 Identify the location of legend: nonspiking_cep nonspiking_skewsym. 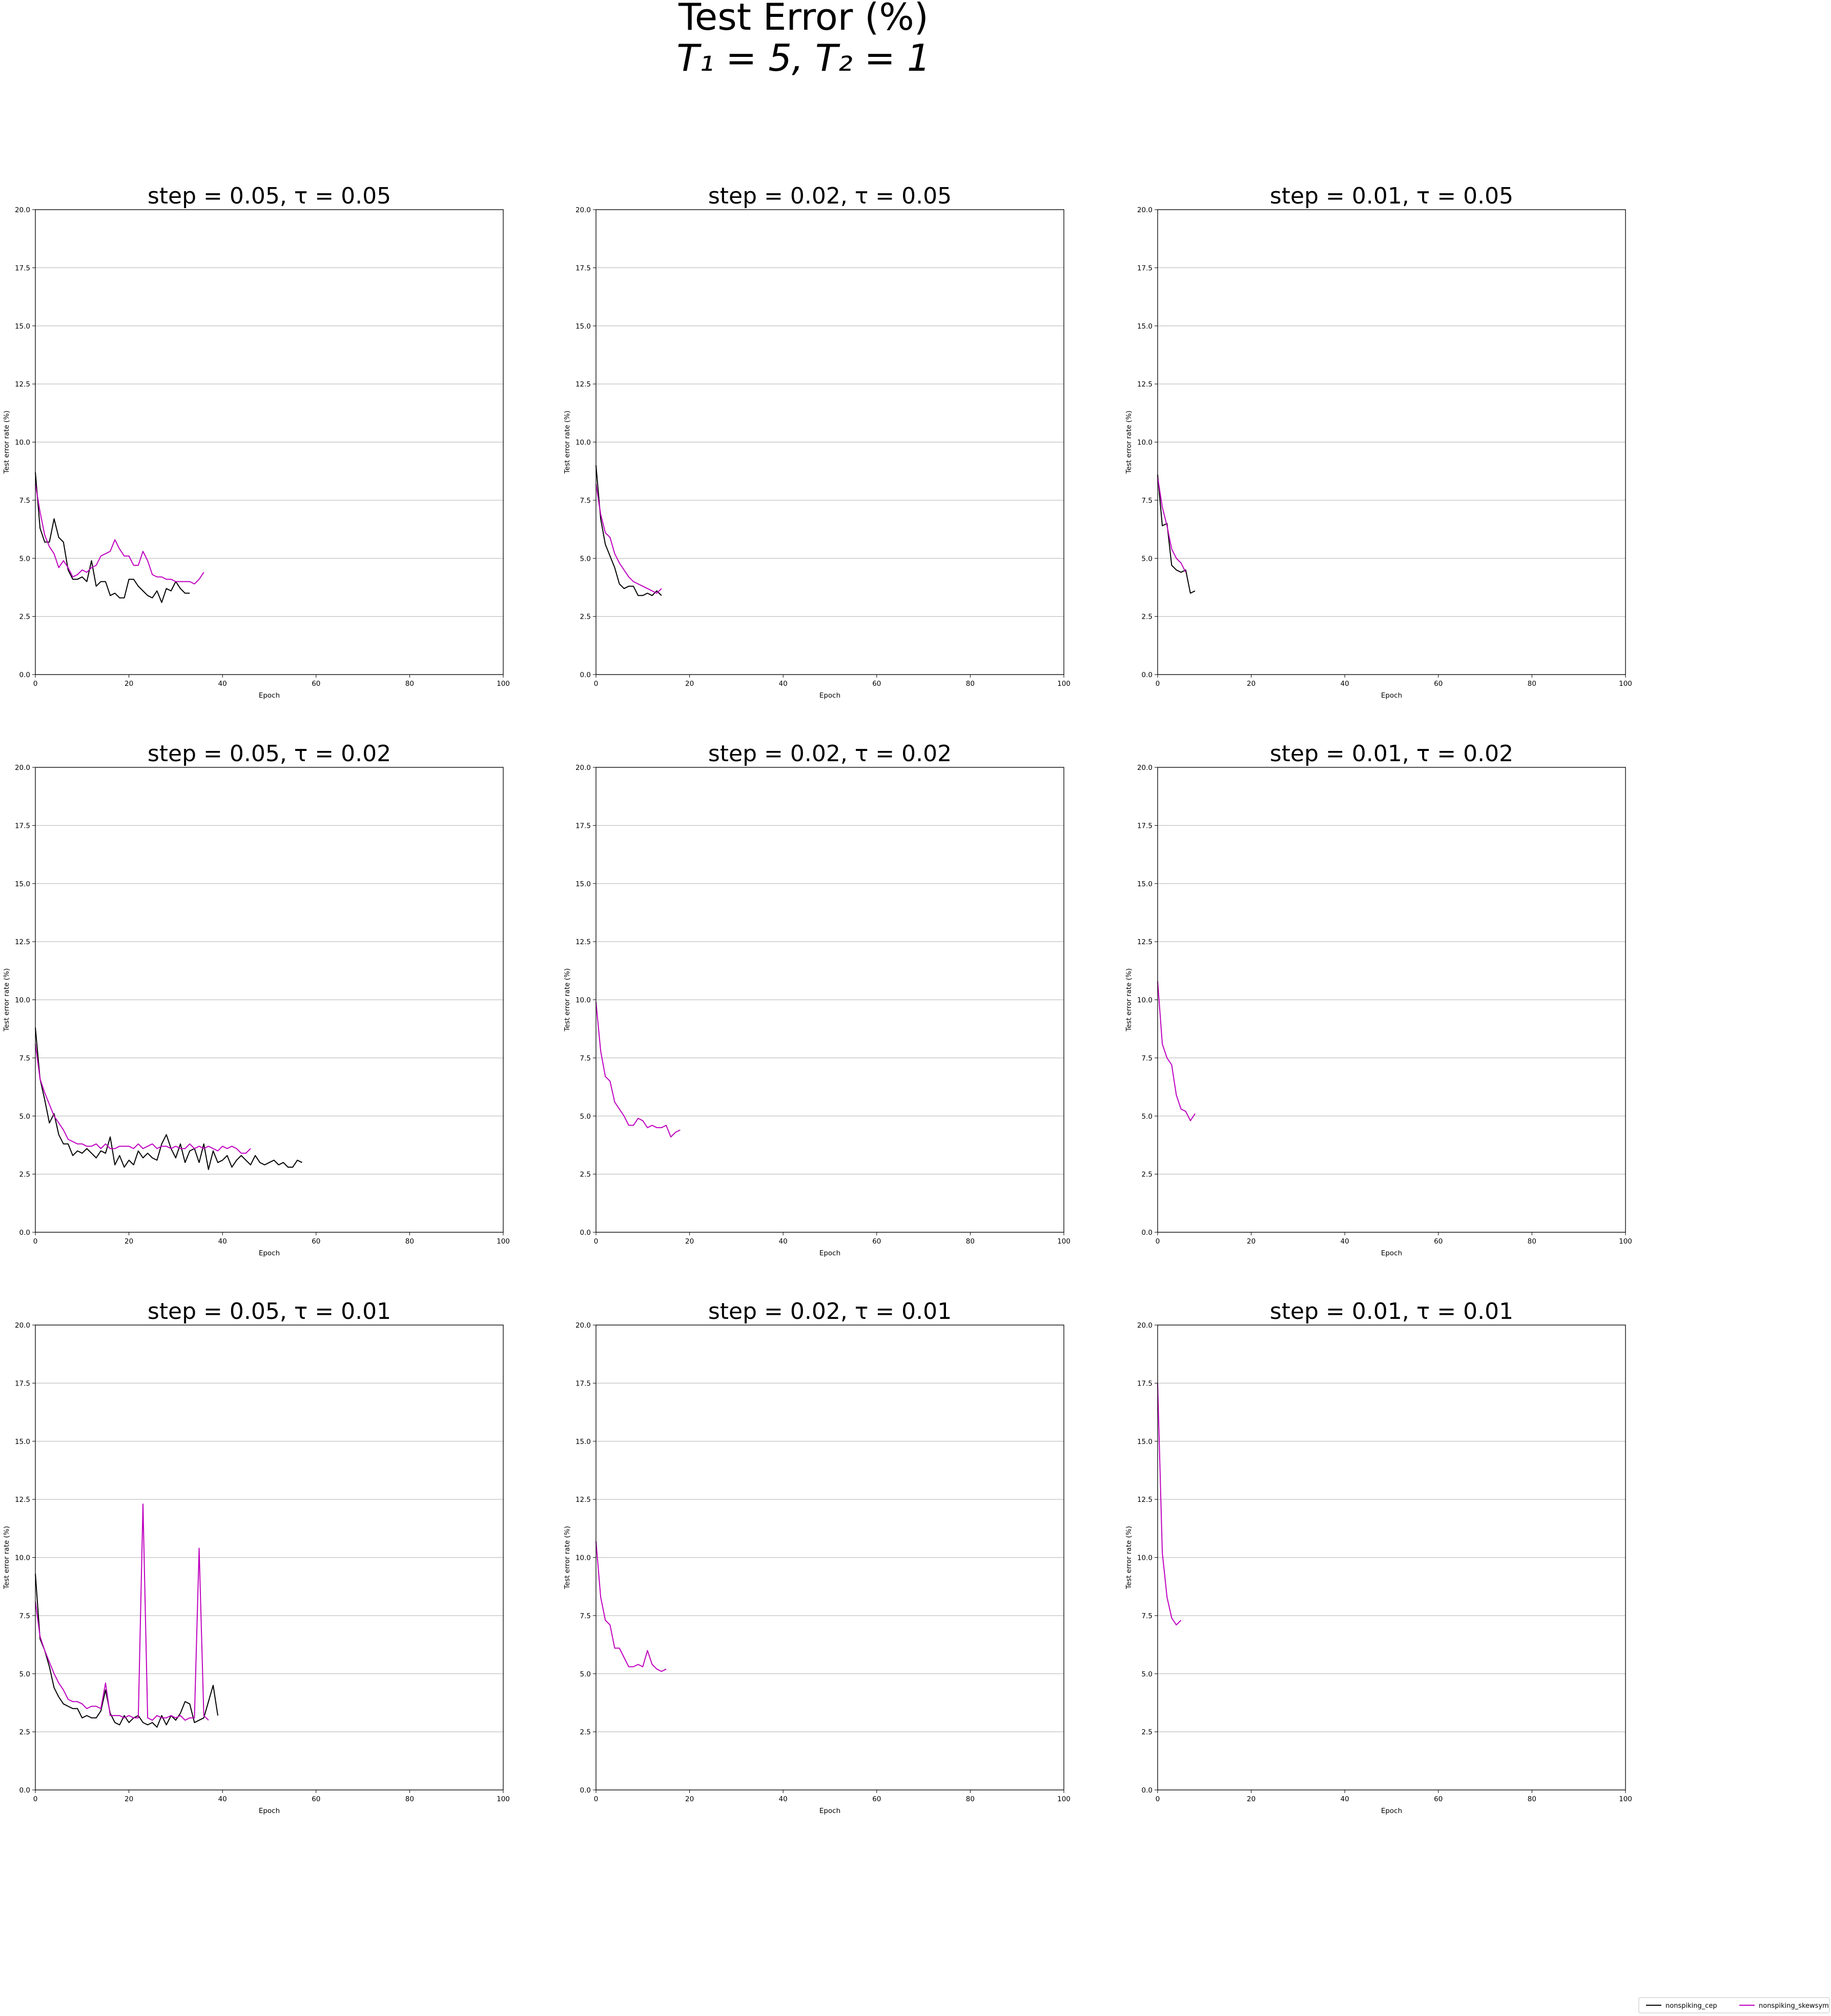
(1734, 2005).